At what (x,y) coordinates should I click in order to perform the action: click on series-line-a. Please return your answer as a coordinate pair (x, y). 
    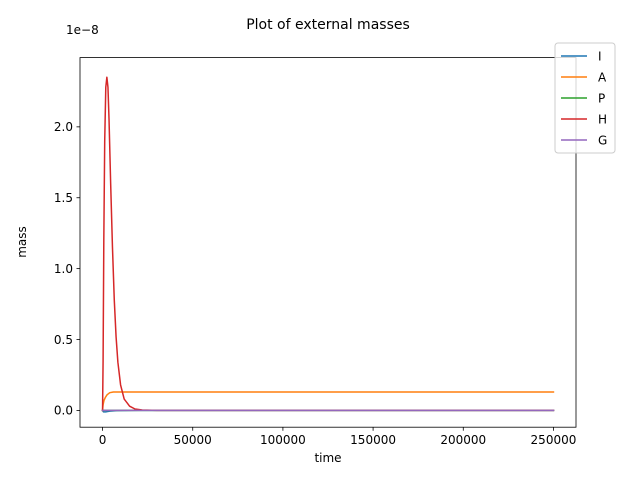
    Looking at the image, I should click on (328, 401).